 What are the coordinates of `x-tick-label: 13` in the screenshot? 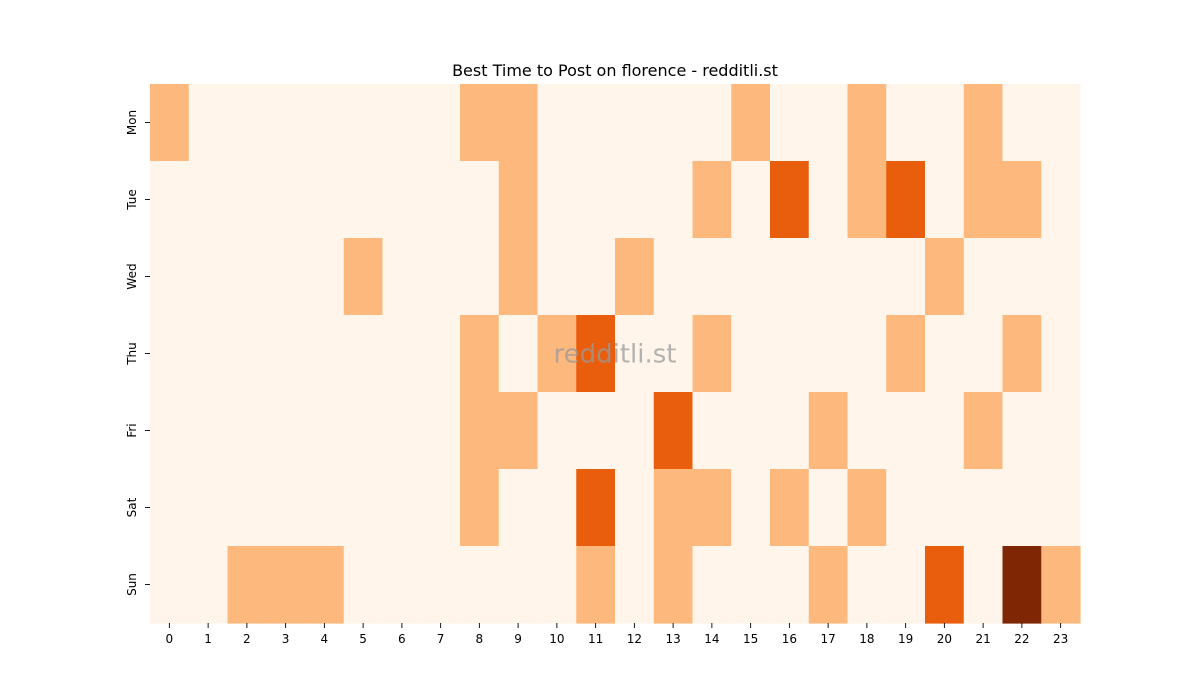 It's located at (672, 639).